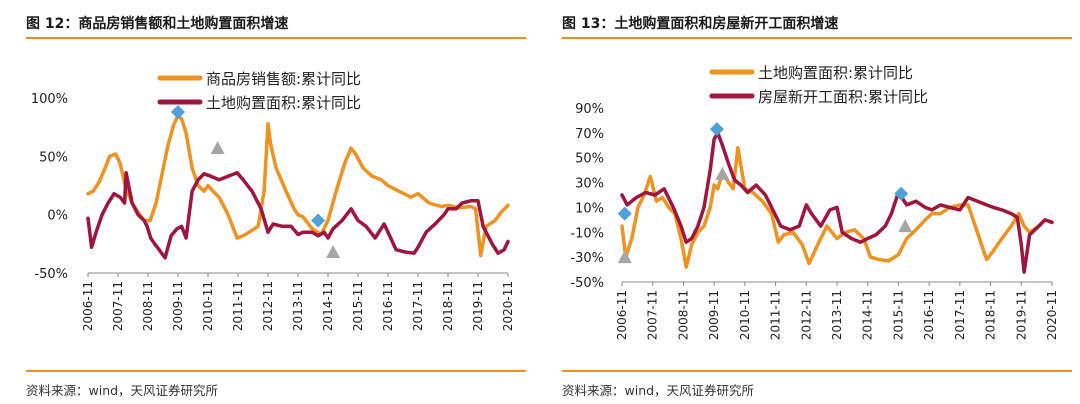  I want to click on y-tick-label: 10%, so click(589, 208).